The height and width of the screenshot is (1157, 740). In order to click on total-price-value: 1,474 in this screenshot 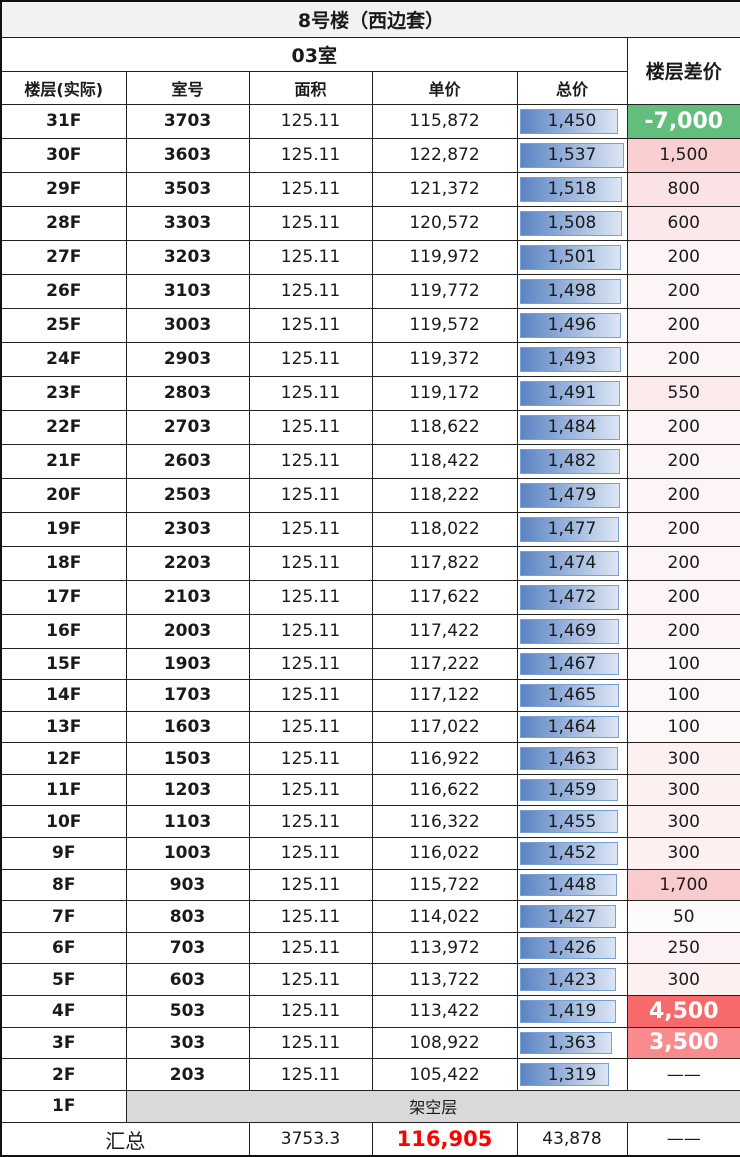, I will do `click(572, 563)`.